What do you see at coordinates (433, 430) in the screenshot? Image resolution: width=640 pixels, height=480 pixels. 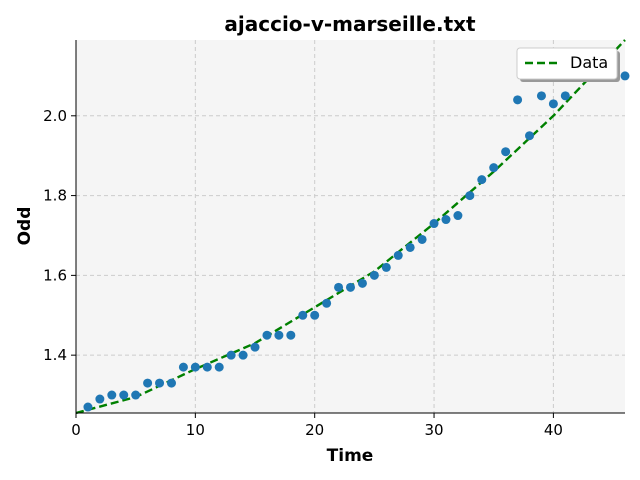 I see `x-tick-label: 30` at bounding box center [433, 430].